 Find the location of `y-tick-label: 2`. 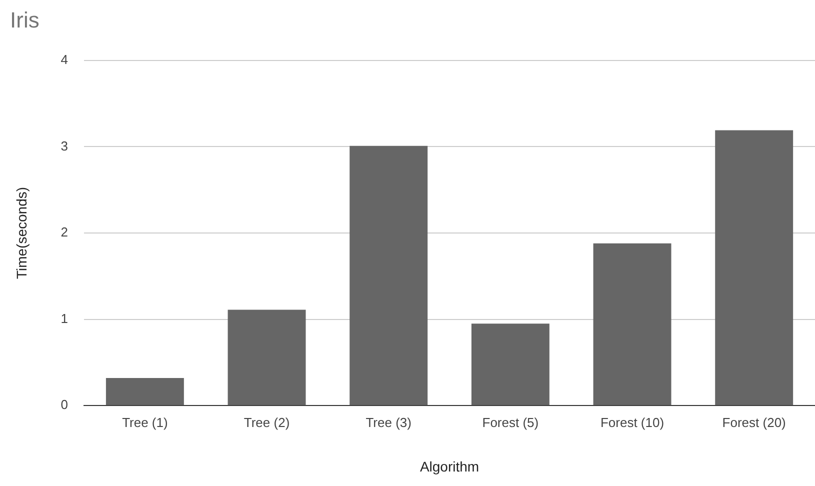

y-tick-label: 2 is located at coordinates (64, 232).